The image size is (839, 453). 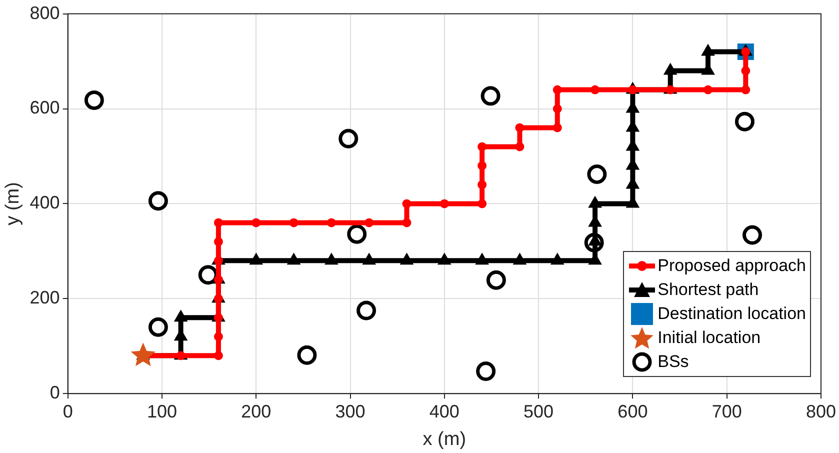 What do you see at coordinates (673, 362) in the screenshot?
I see `legend-label: BSs` at bounding box center [673, 362].